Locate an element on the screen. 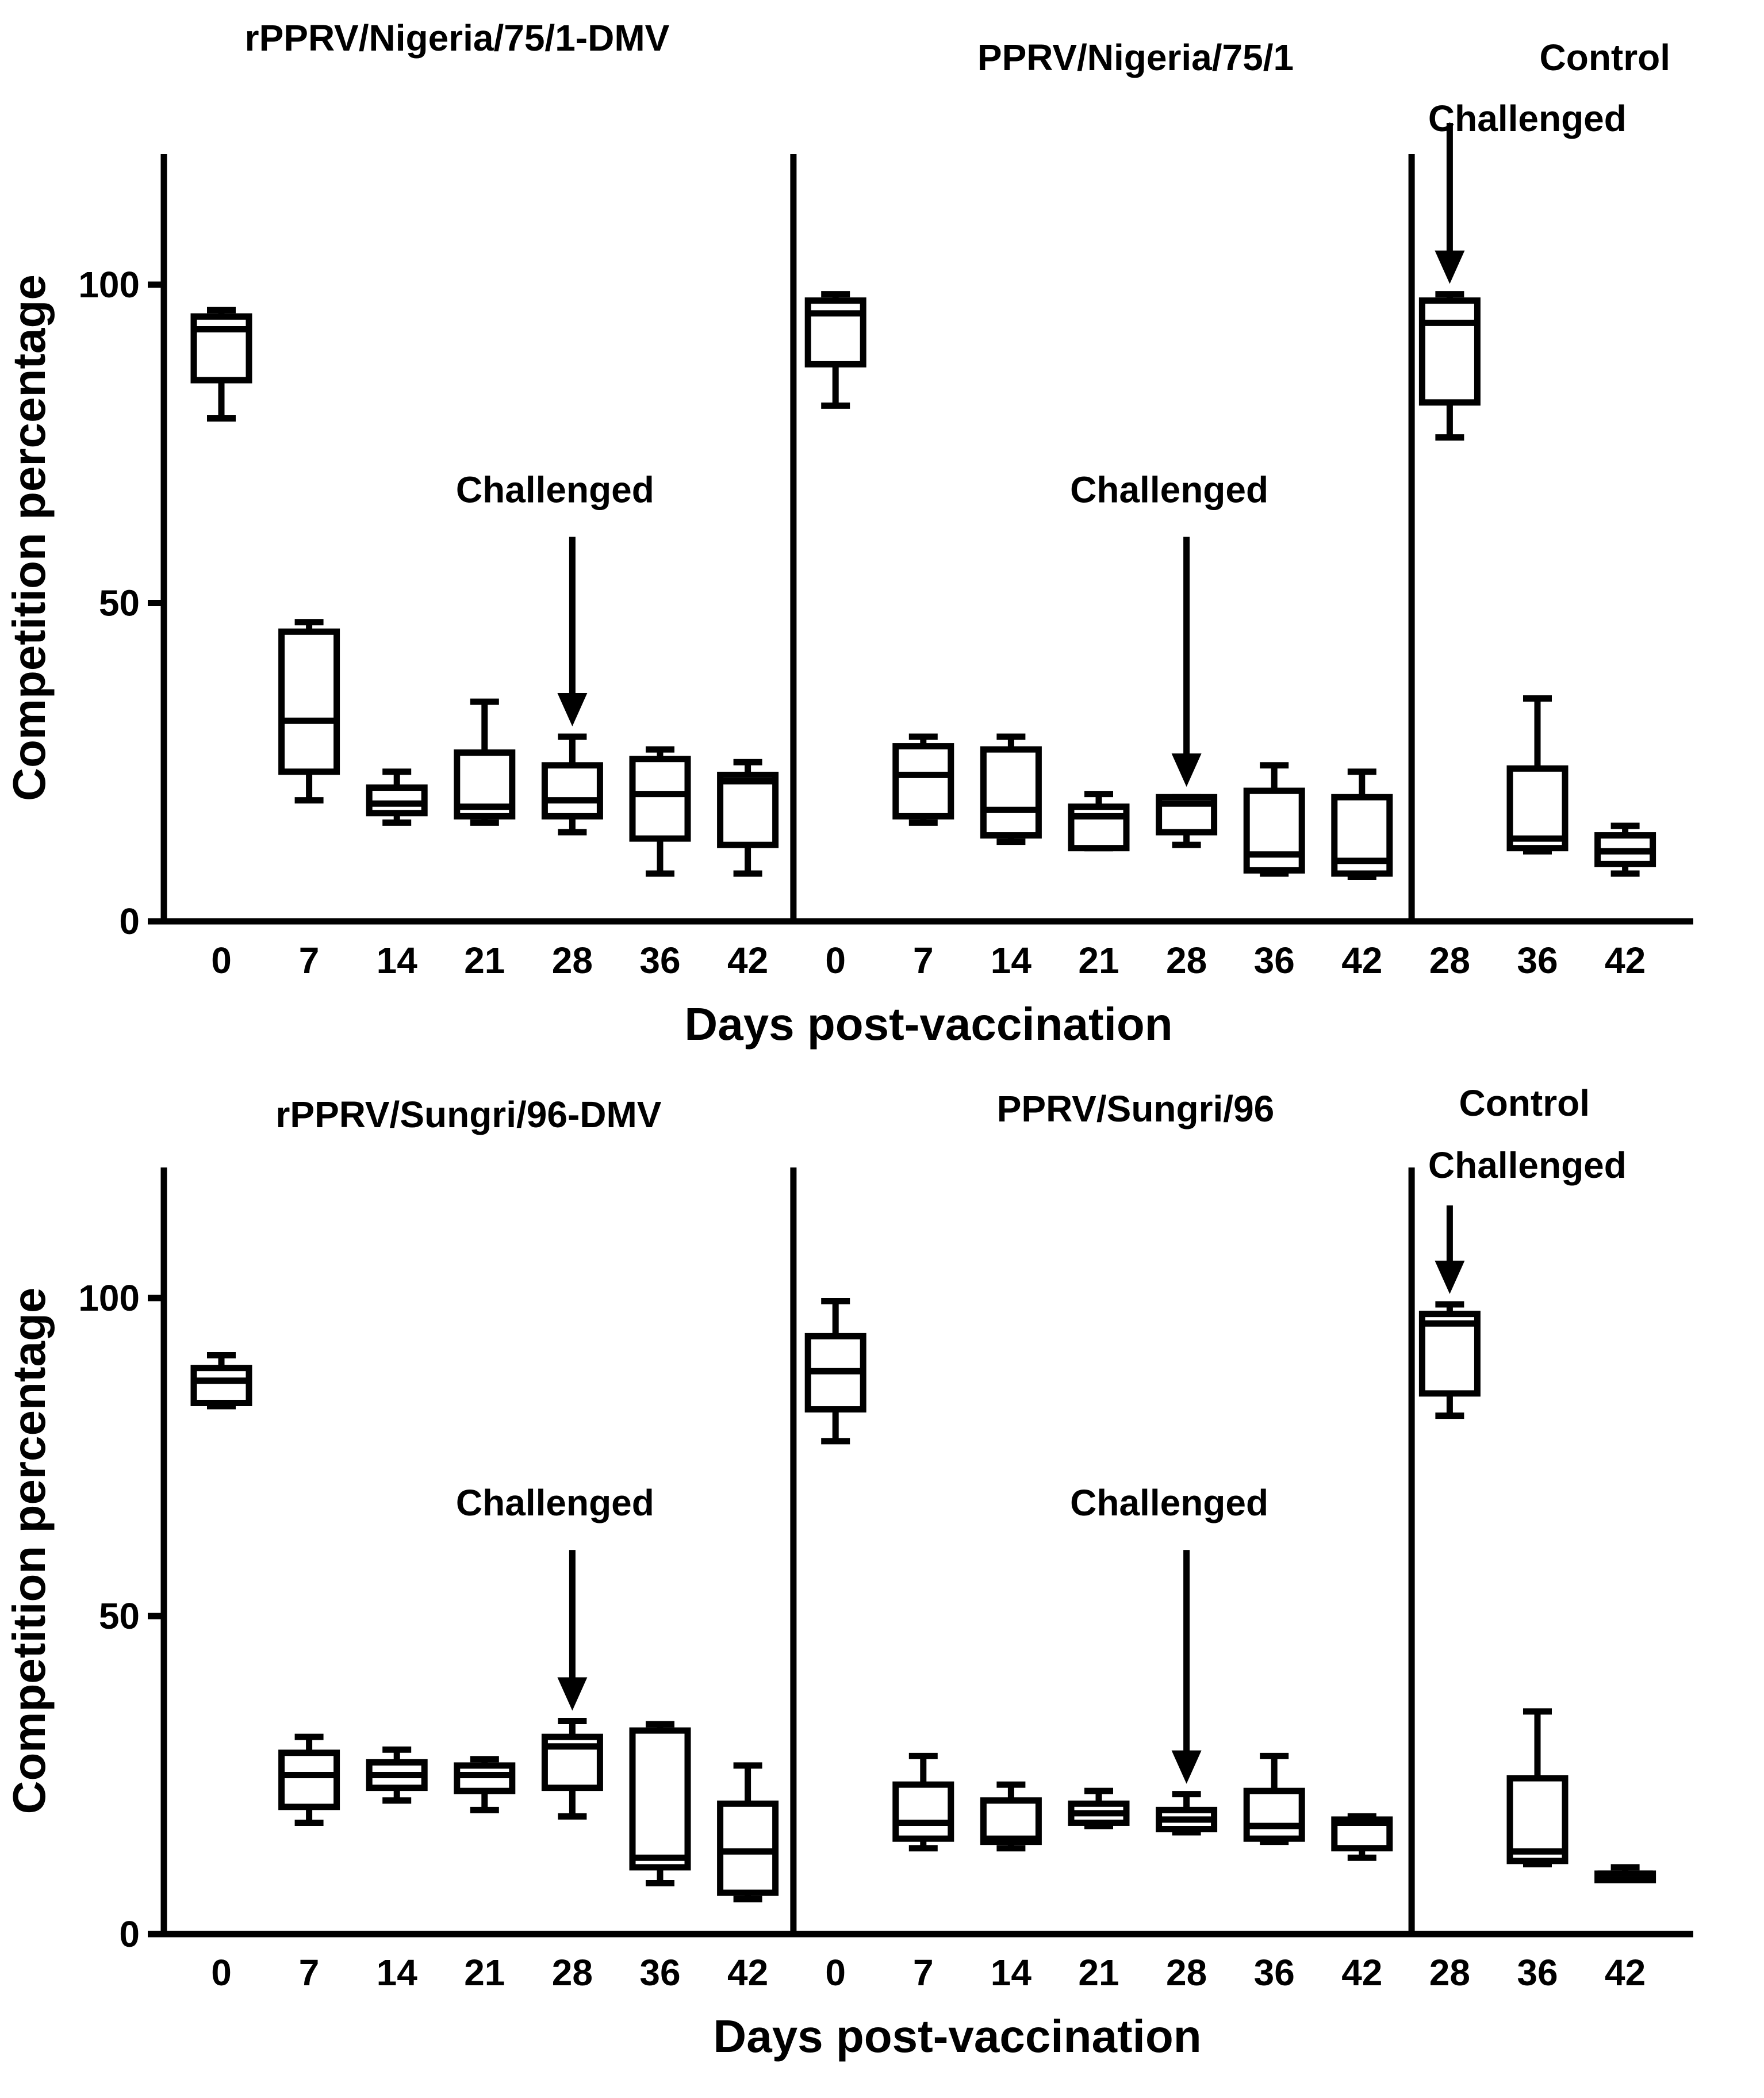  panel-bottom-ytick-label-50: 50 is located at coordinates (120, 1616).